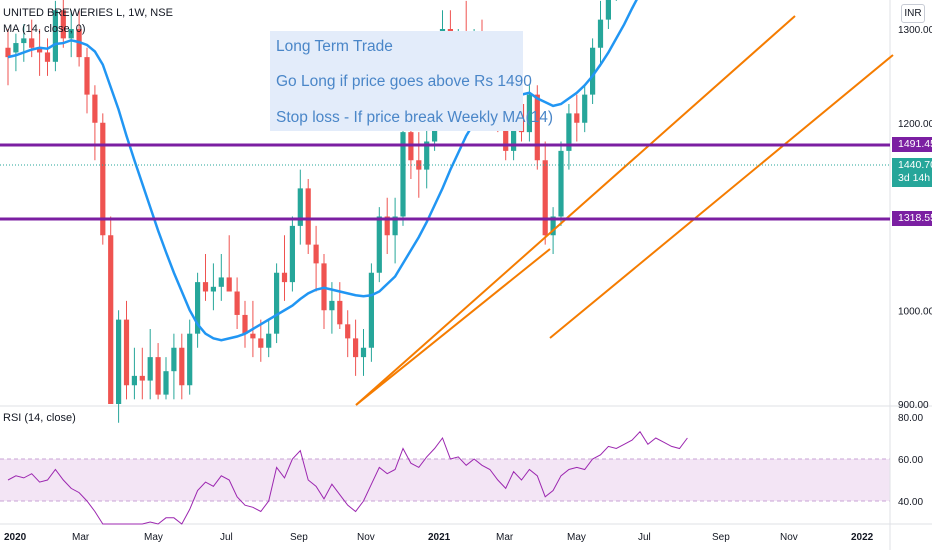  I want to click on rsi-band, so click(445, 480).